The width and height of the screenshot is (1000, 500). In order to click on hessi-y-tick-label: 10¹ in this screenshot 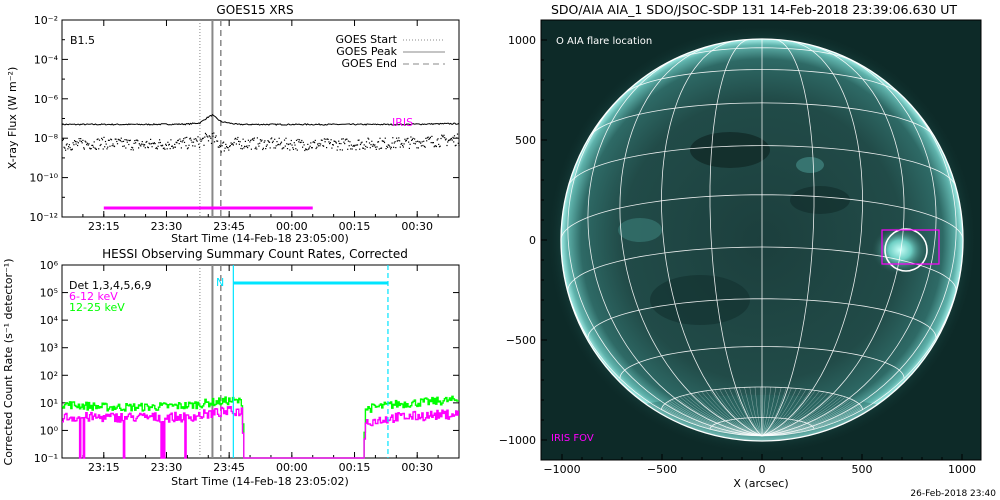, I will do `click(49, 403)`.